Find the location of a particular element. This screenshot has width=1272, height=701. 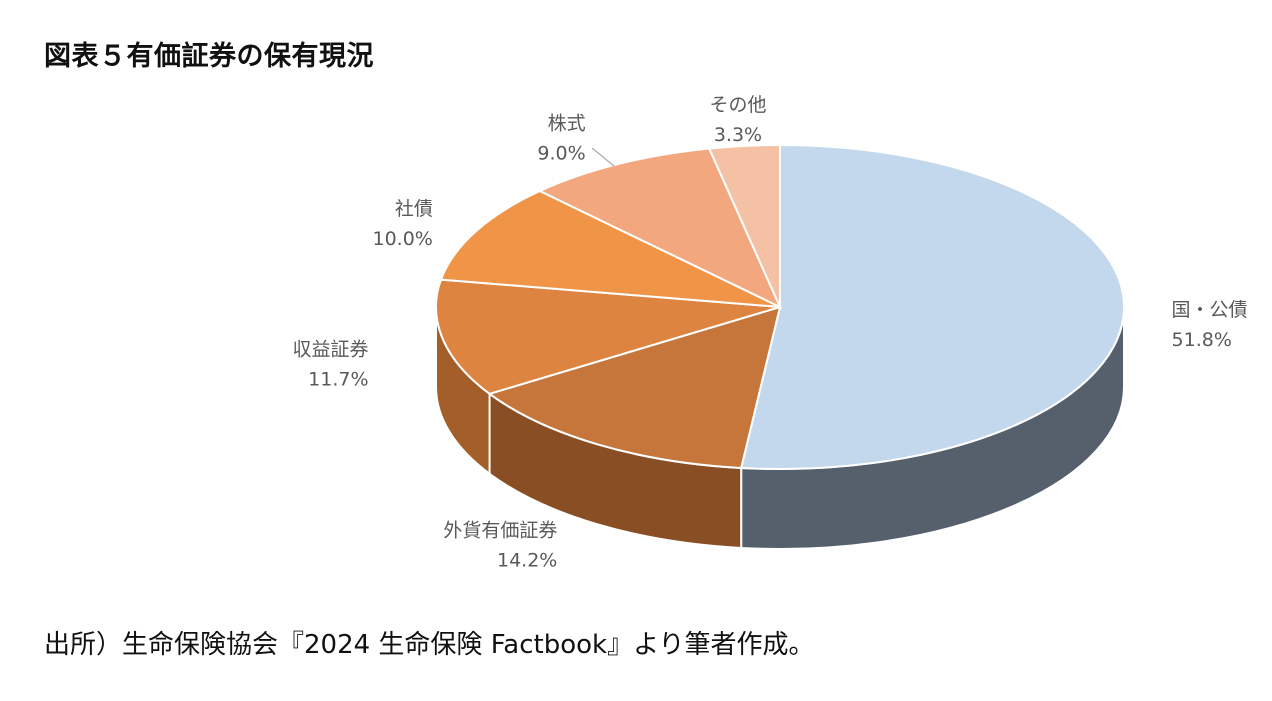

slice-other is located at coordinates (744, 225).